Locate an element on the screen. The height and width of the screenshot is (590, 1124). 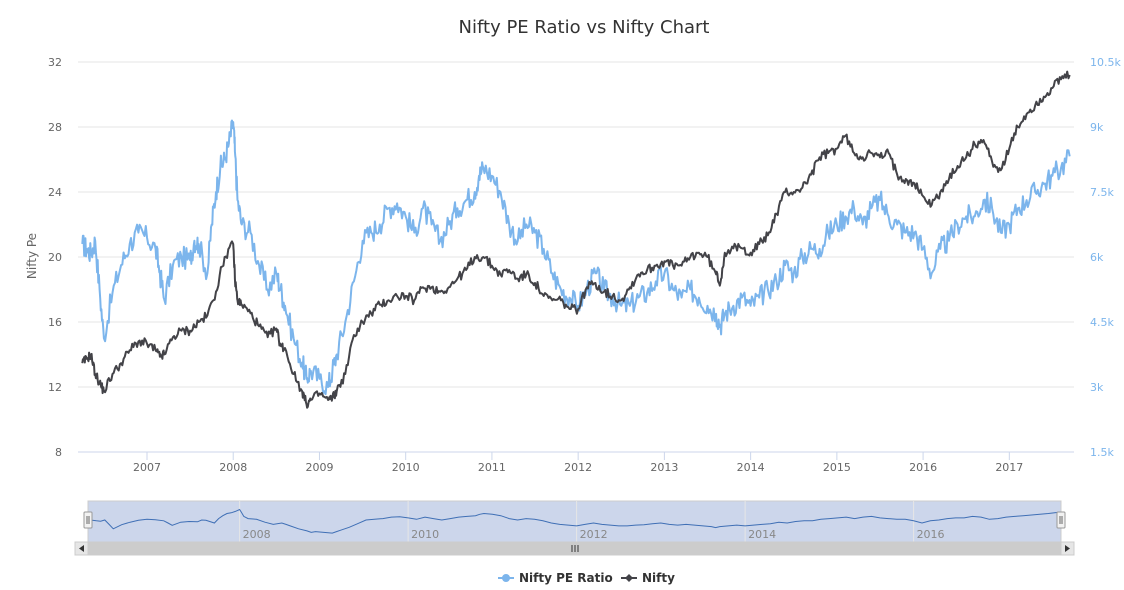
x-tick-label: 2008 is located at coordinates (233, 467).